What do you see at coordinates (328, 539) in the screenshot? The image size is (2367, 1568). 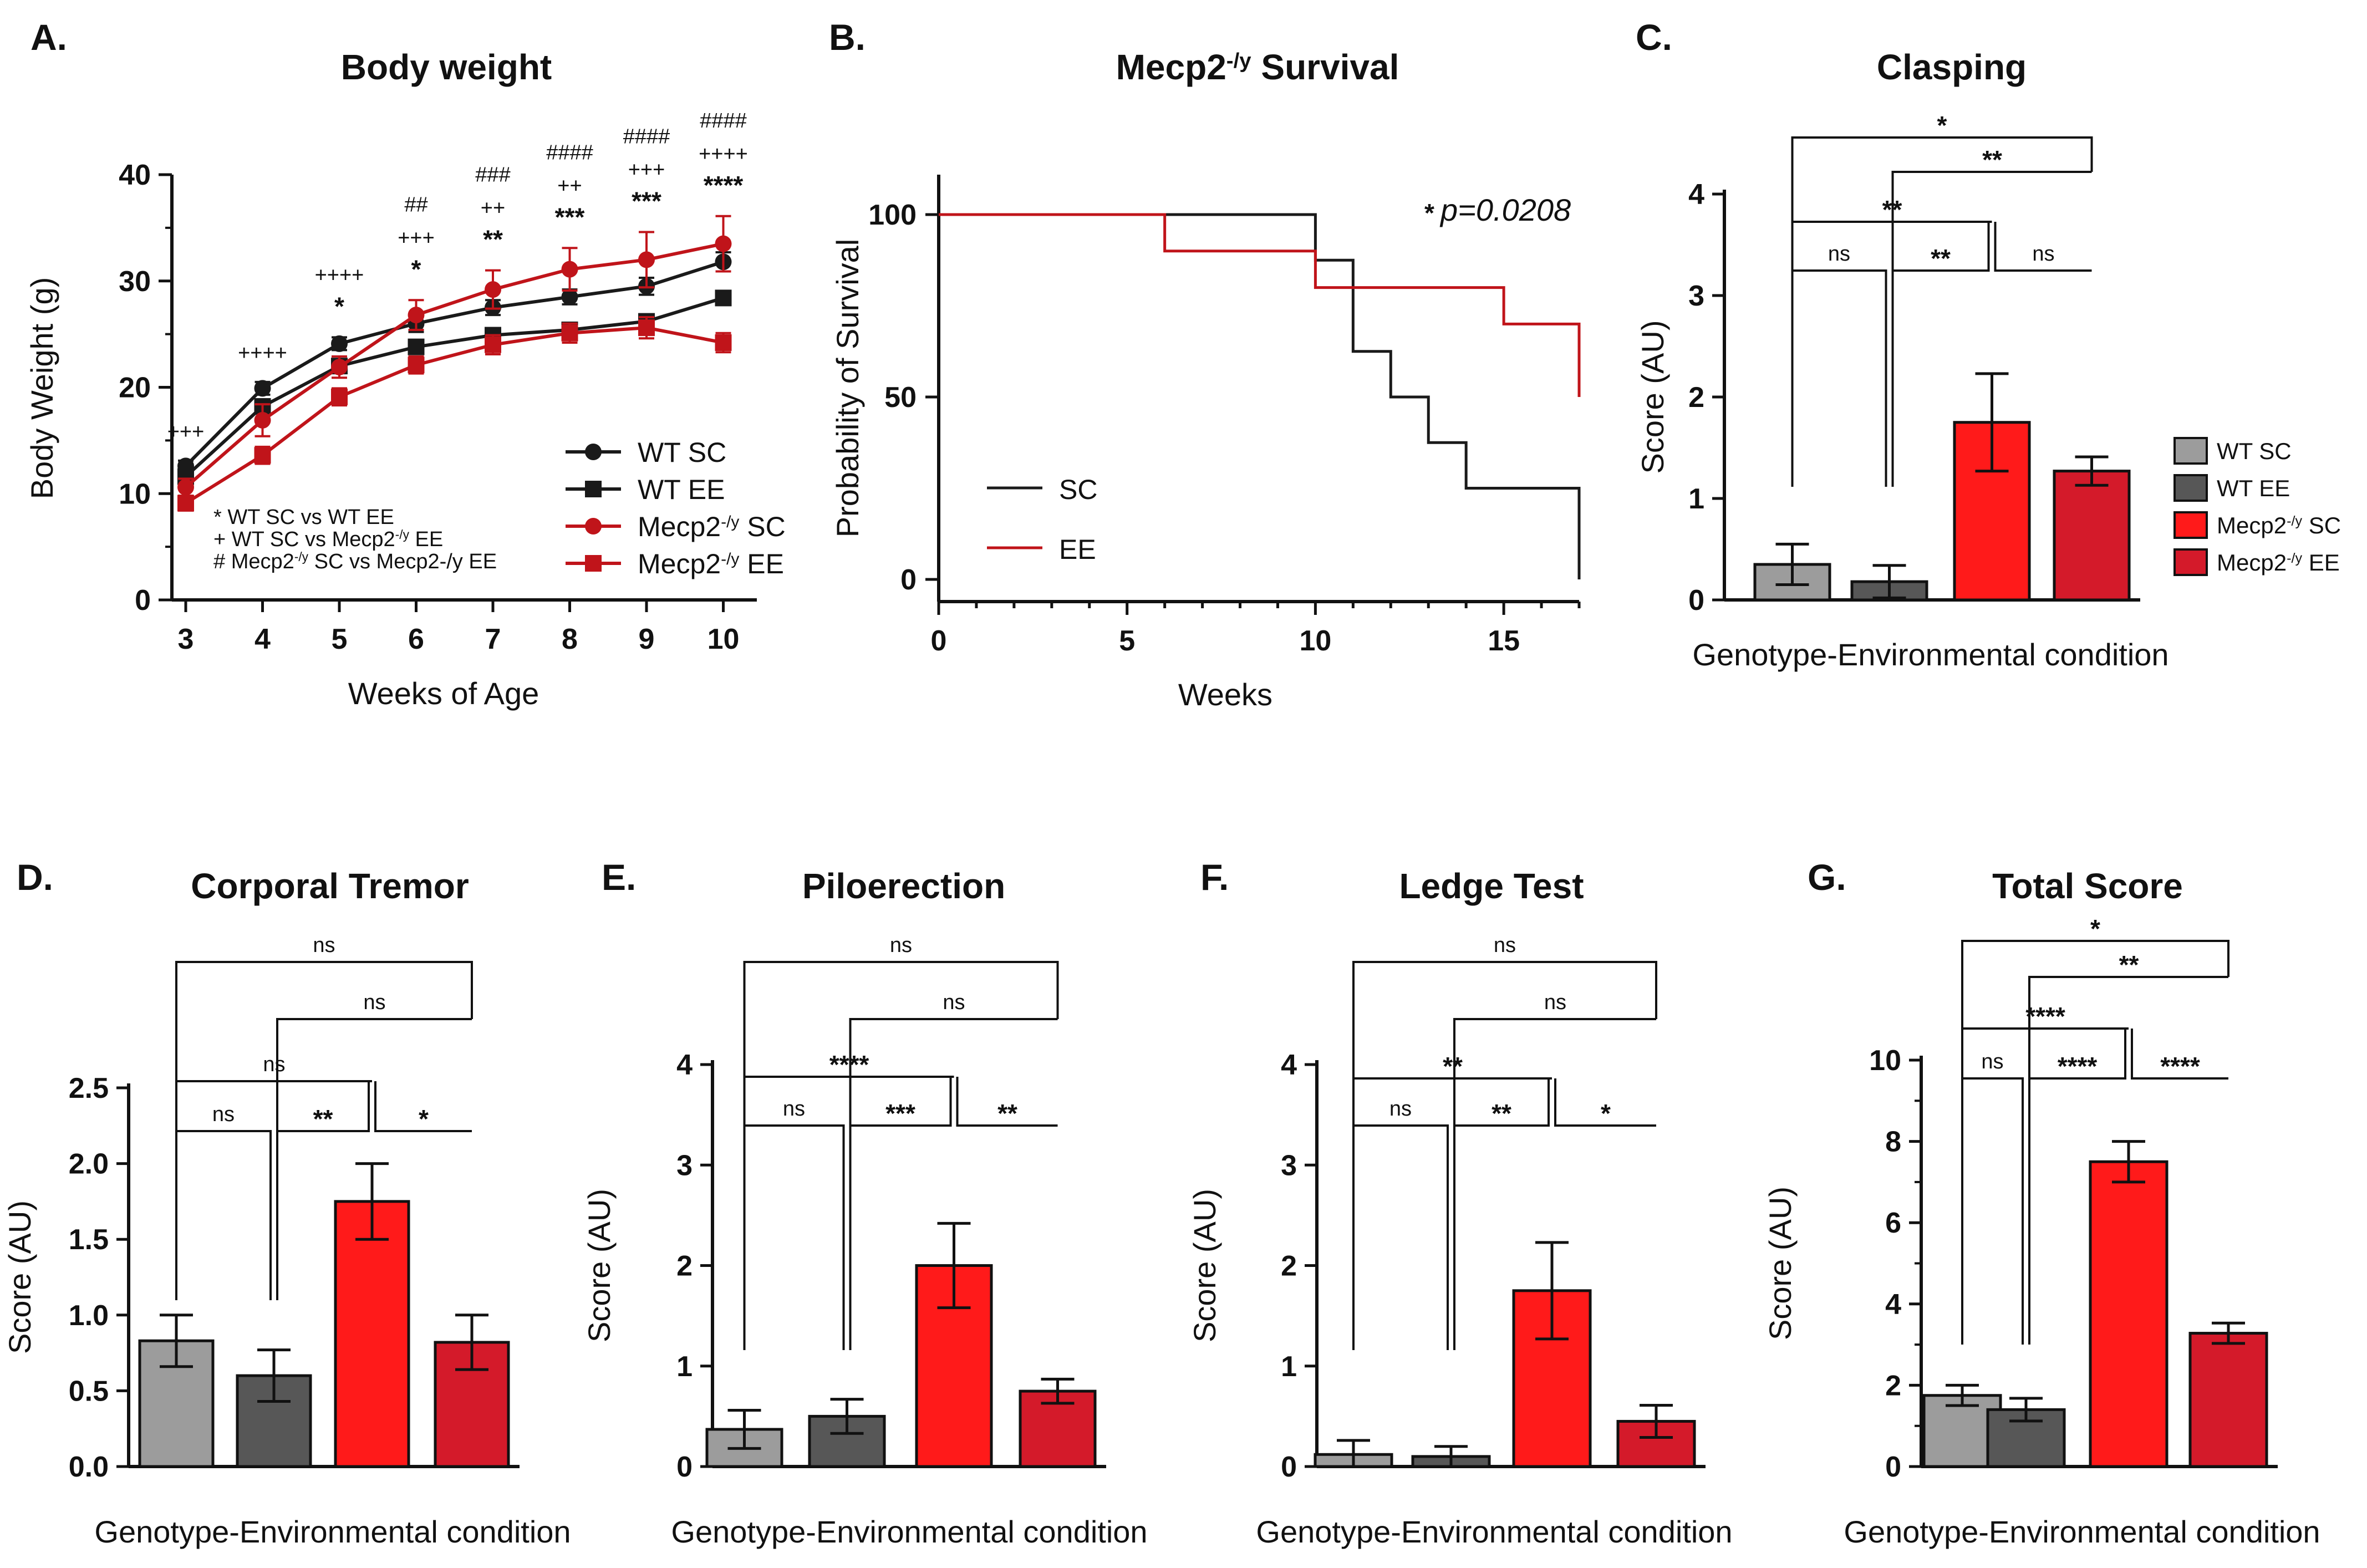 I see `comparison-note: + WT SC vs Mecp2-/y EE` at bounding box center [328, 539].